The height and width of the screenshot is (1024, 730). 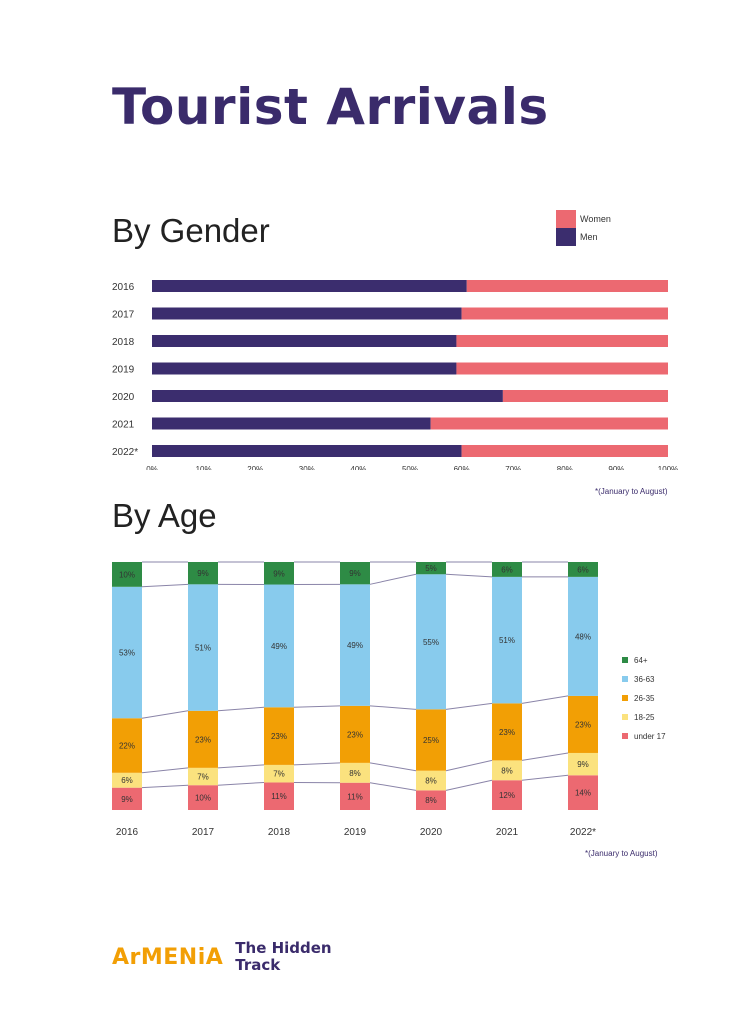 What do you see at coordinates (279, 832) in the screenshot?
I see `age-year-label: 2018` at bounding box center [279, 832].